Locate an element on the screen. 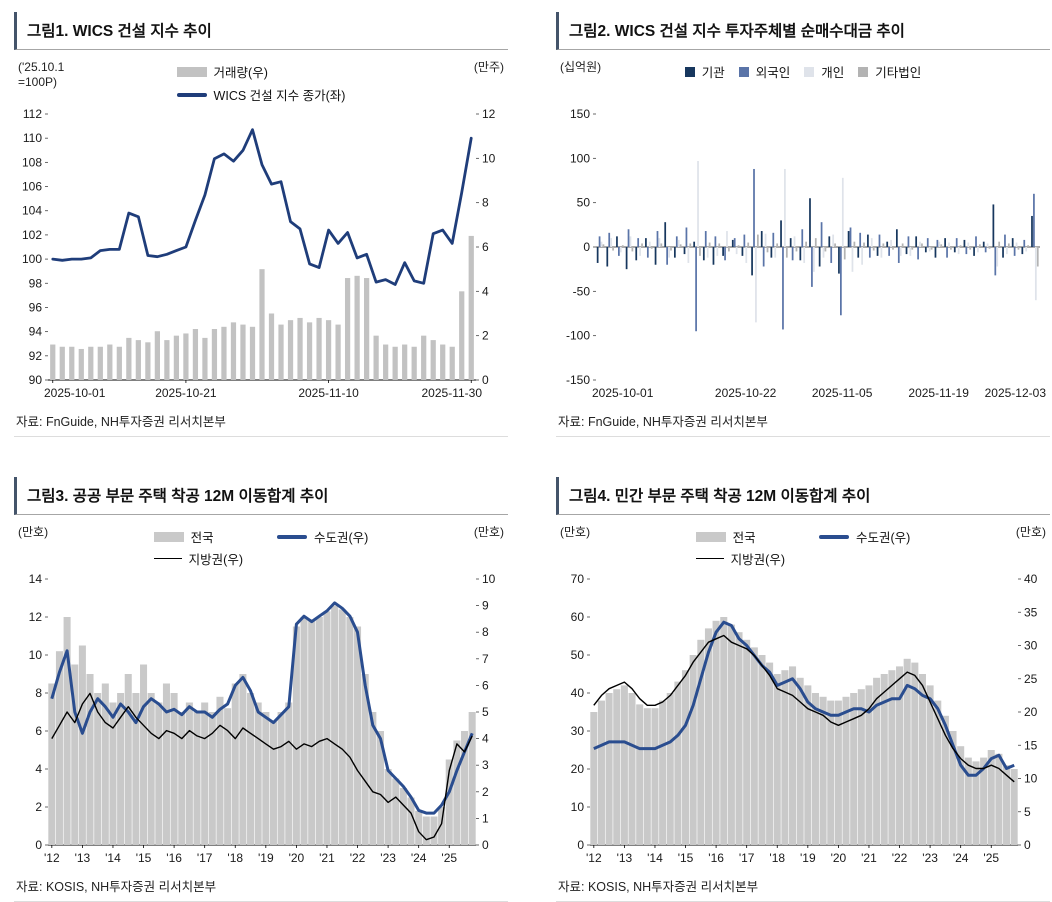 This screenshot has width=1052, height=902. svg-text: 12 is located at coordinates (36, 617).